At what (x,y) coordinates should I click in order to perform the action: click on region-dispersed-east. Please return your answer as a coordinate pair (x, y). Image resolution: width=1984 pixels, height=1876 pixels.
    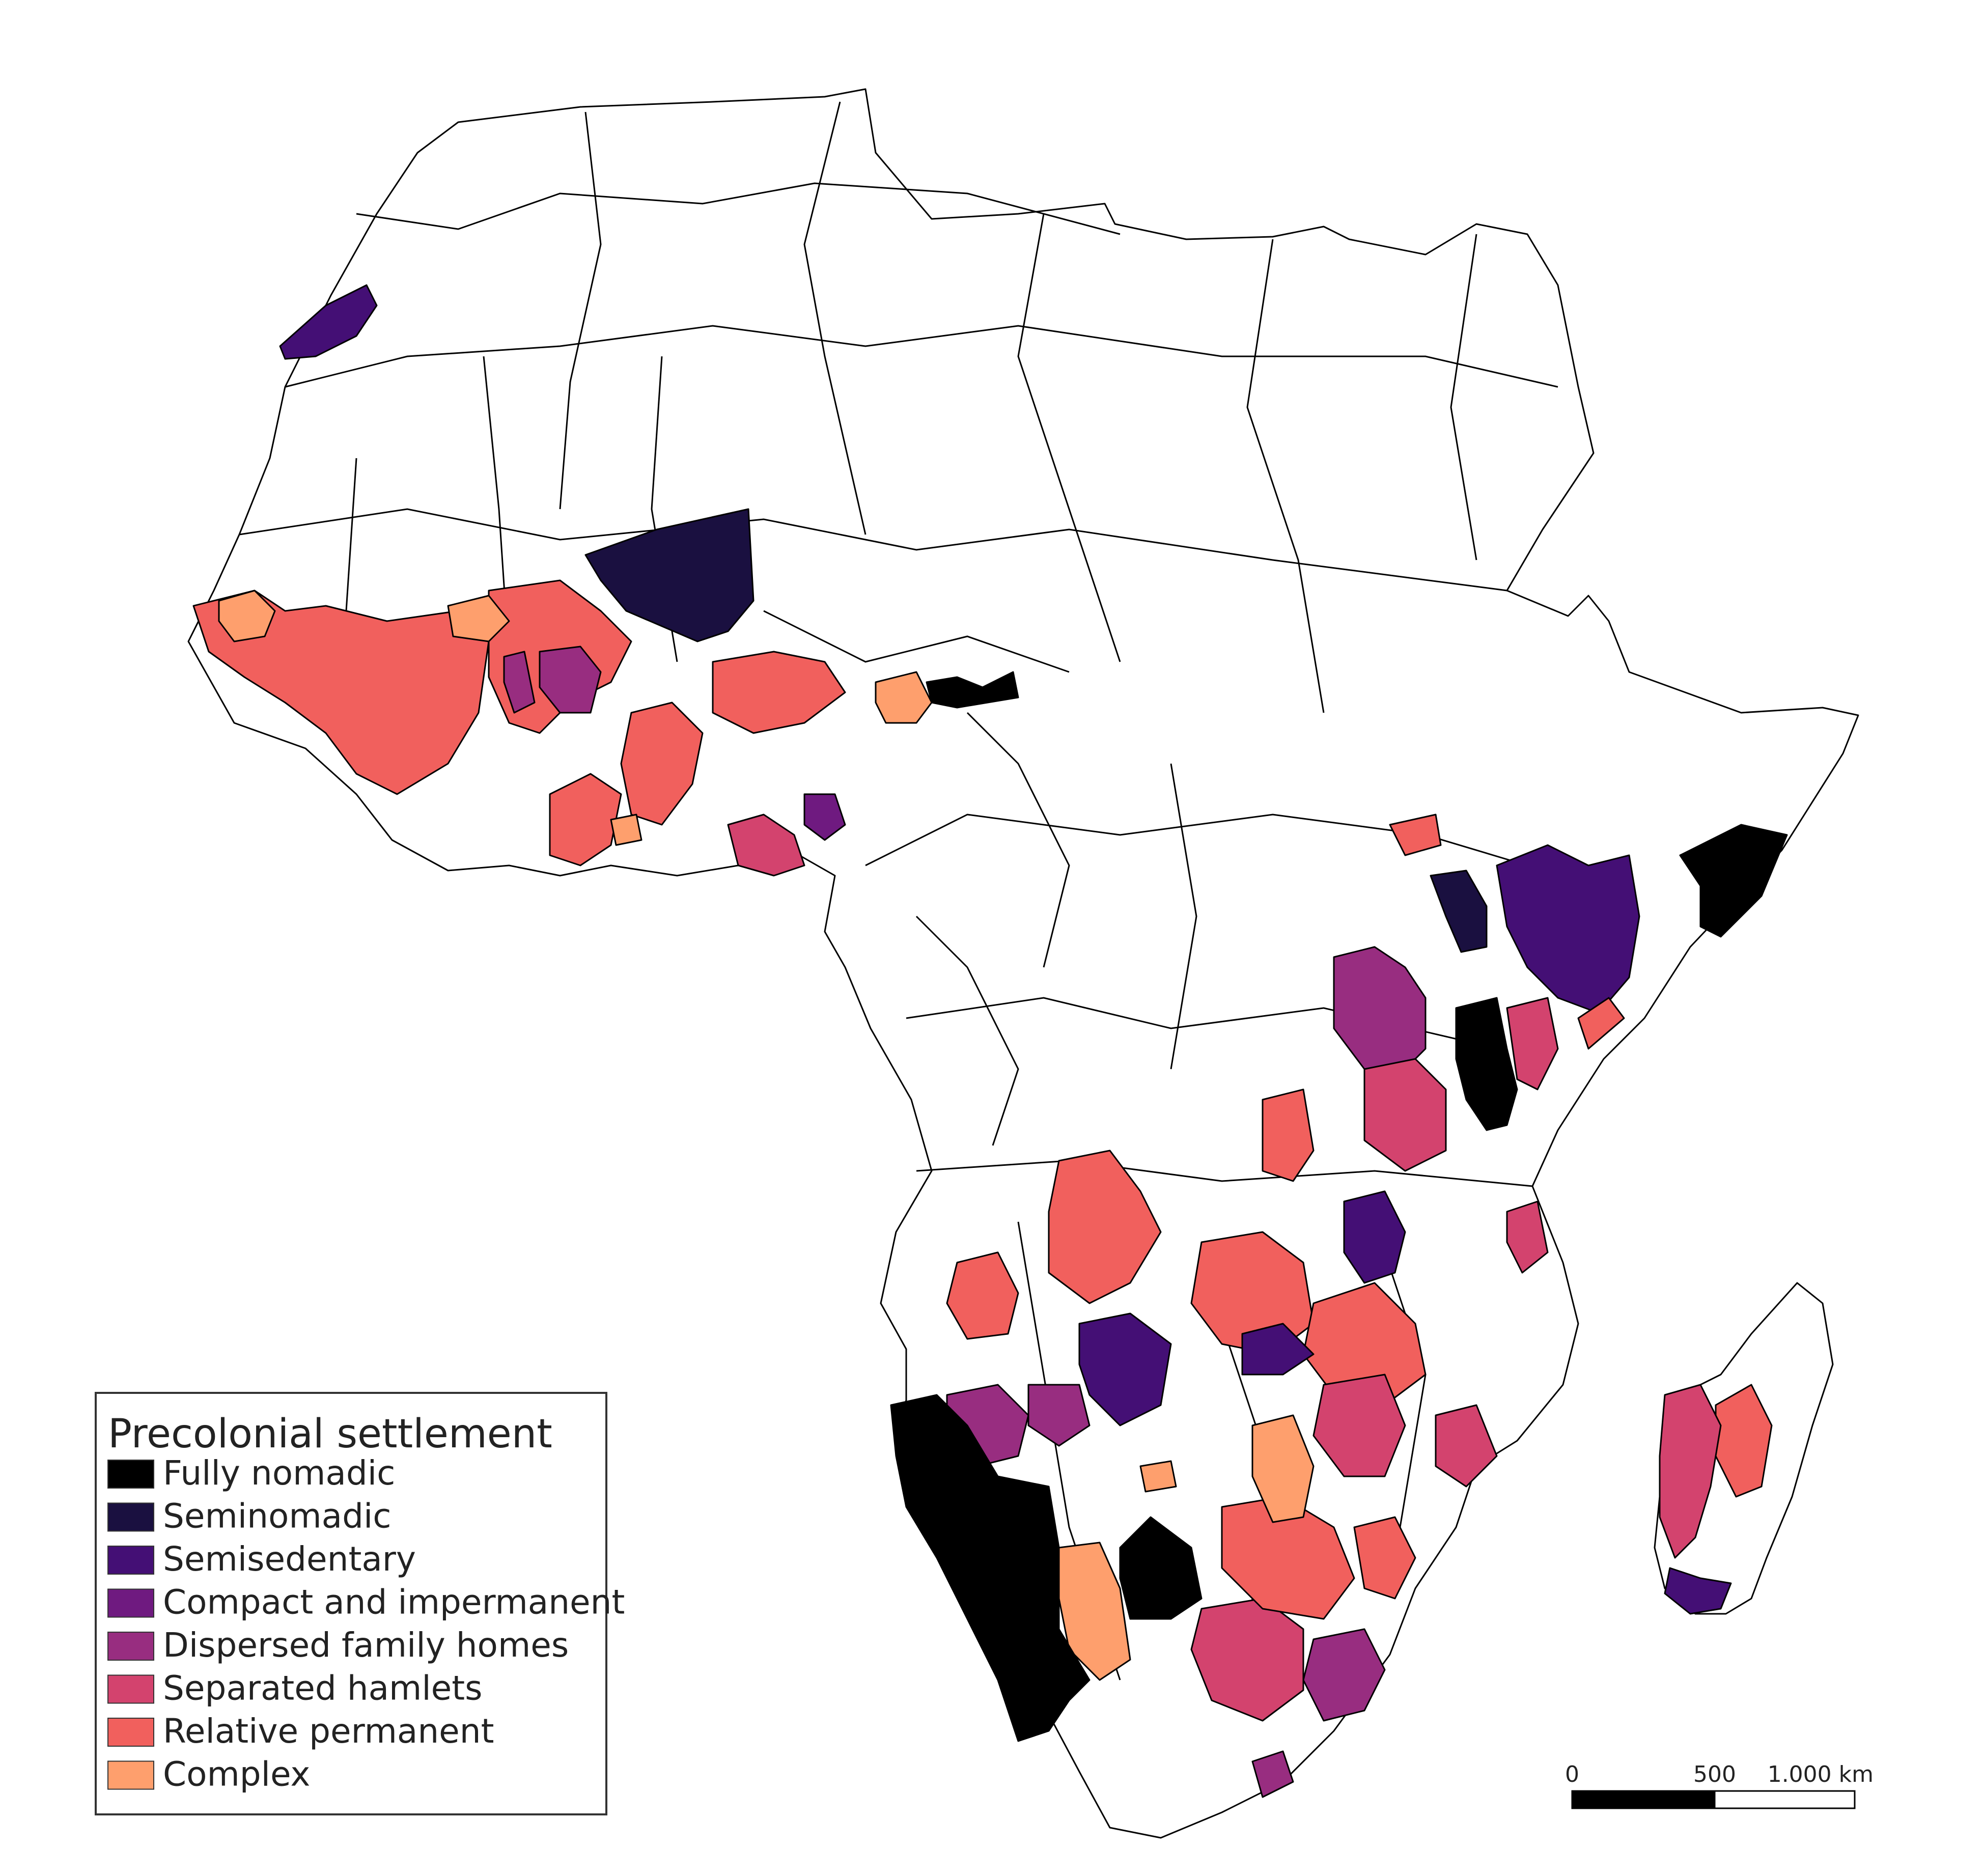
    Looking at the image, I should click on (1380, 1013).